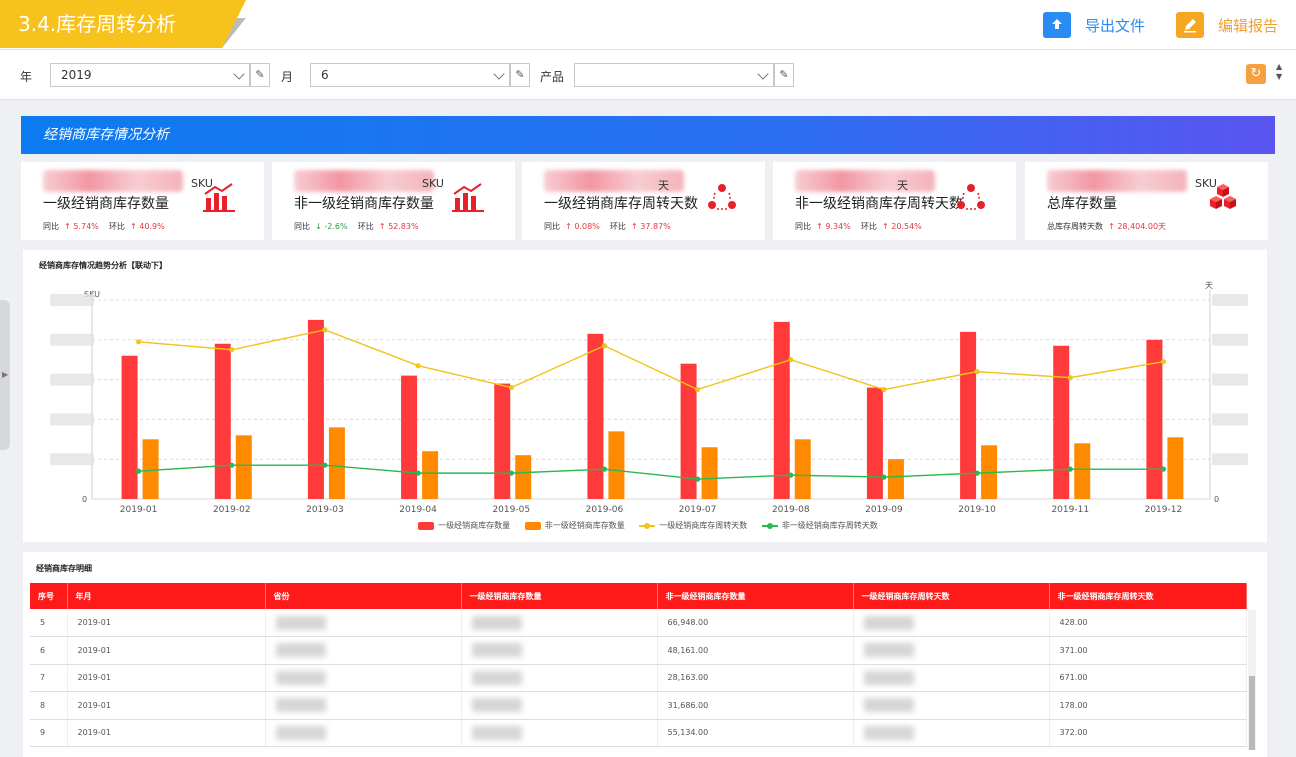 The width and height of the screenshot is (1296, 757). I want to click on yoy-value: ↑ 0.08%, so click(582, 226).